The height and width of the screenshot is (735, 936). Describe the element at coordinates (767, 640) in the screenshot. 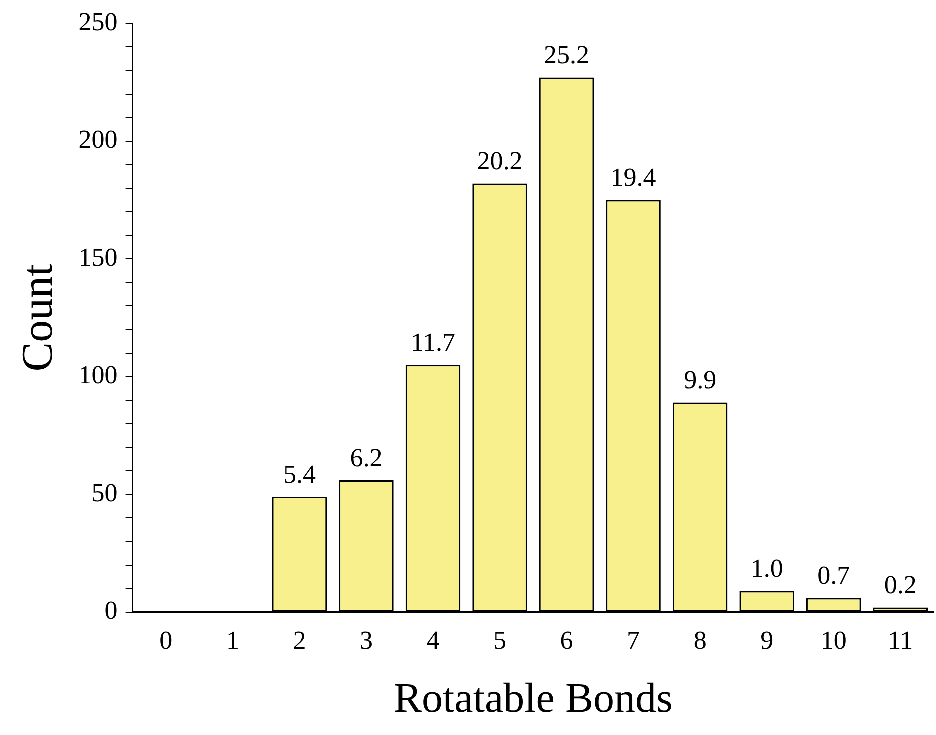

I see `x-tick-label: 9` at that location.